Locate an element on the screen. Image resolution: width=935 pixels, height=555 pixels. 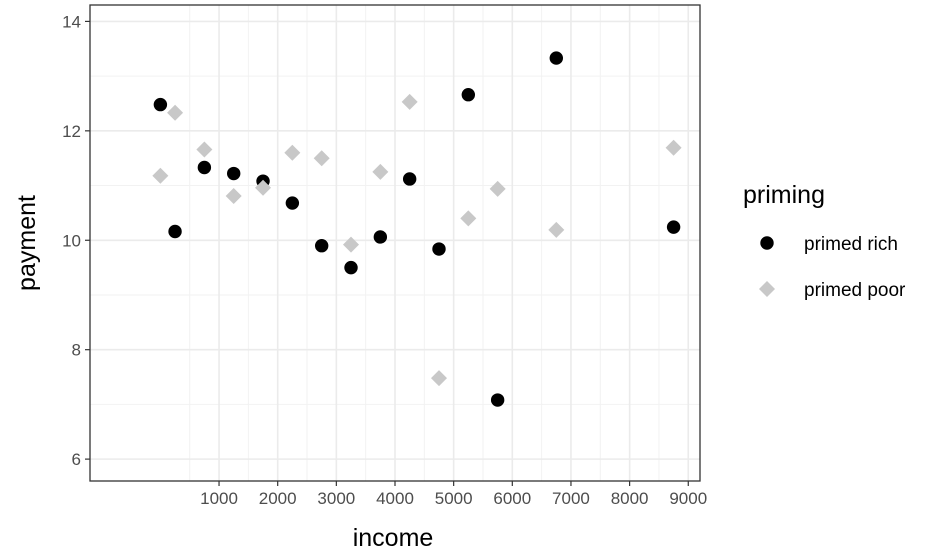
y-axis: 6 8 10 12 14 is located at coordinates (76, 240).